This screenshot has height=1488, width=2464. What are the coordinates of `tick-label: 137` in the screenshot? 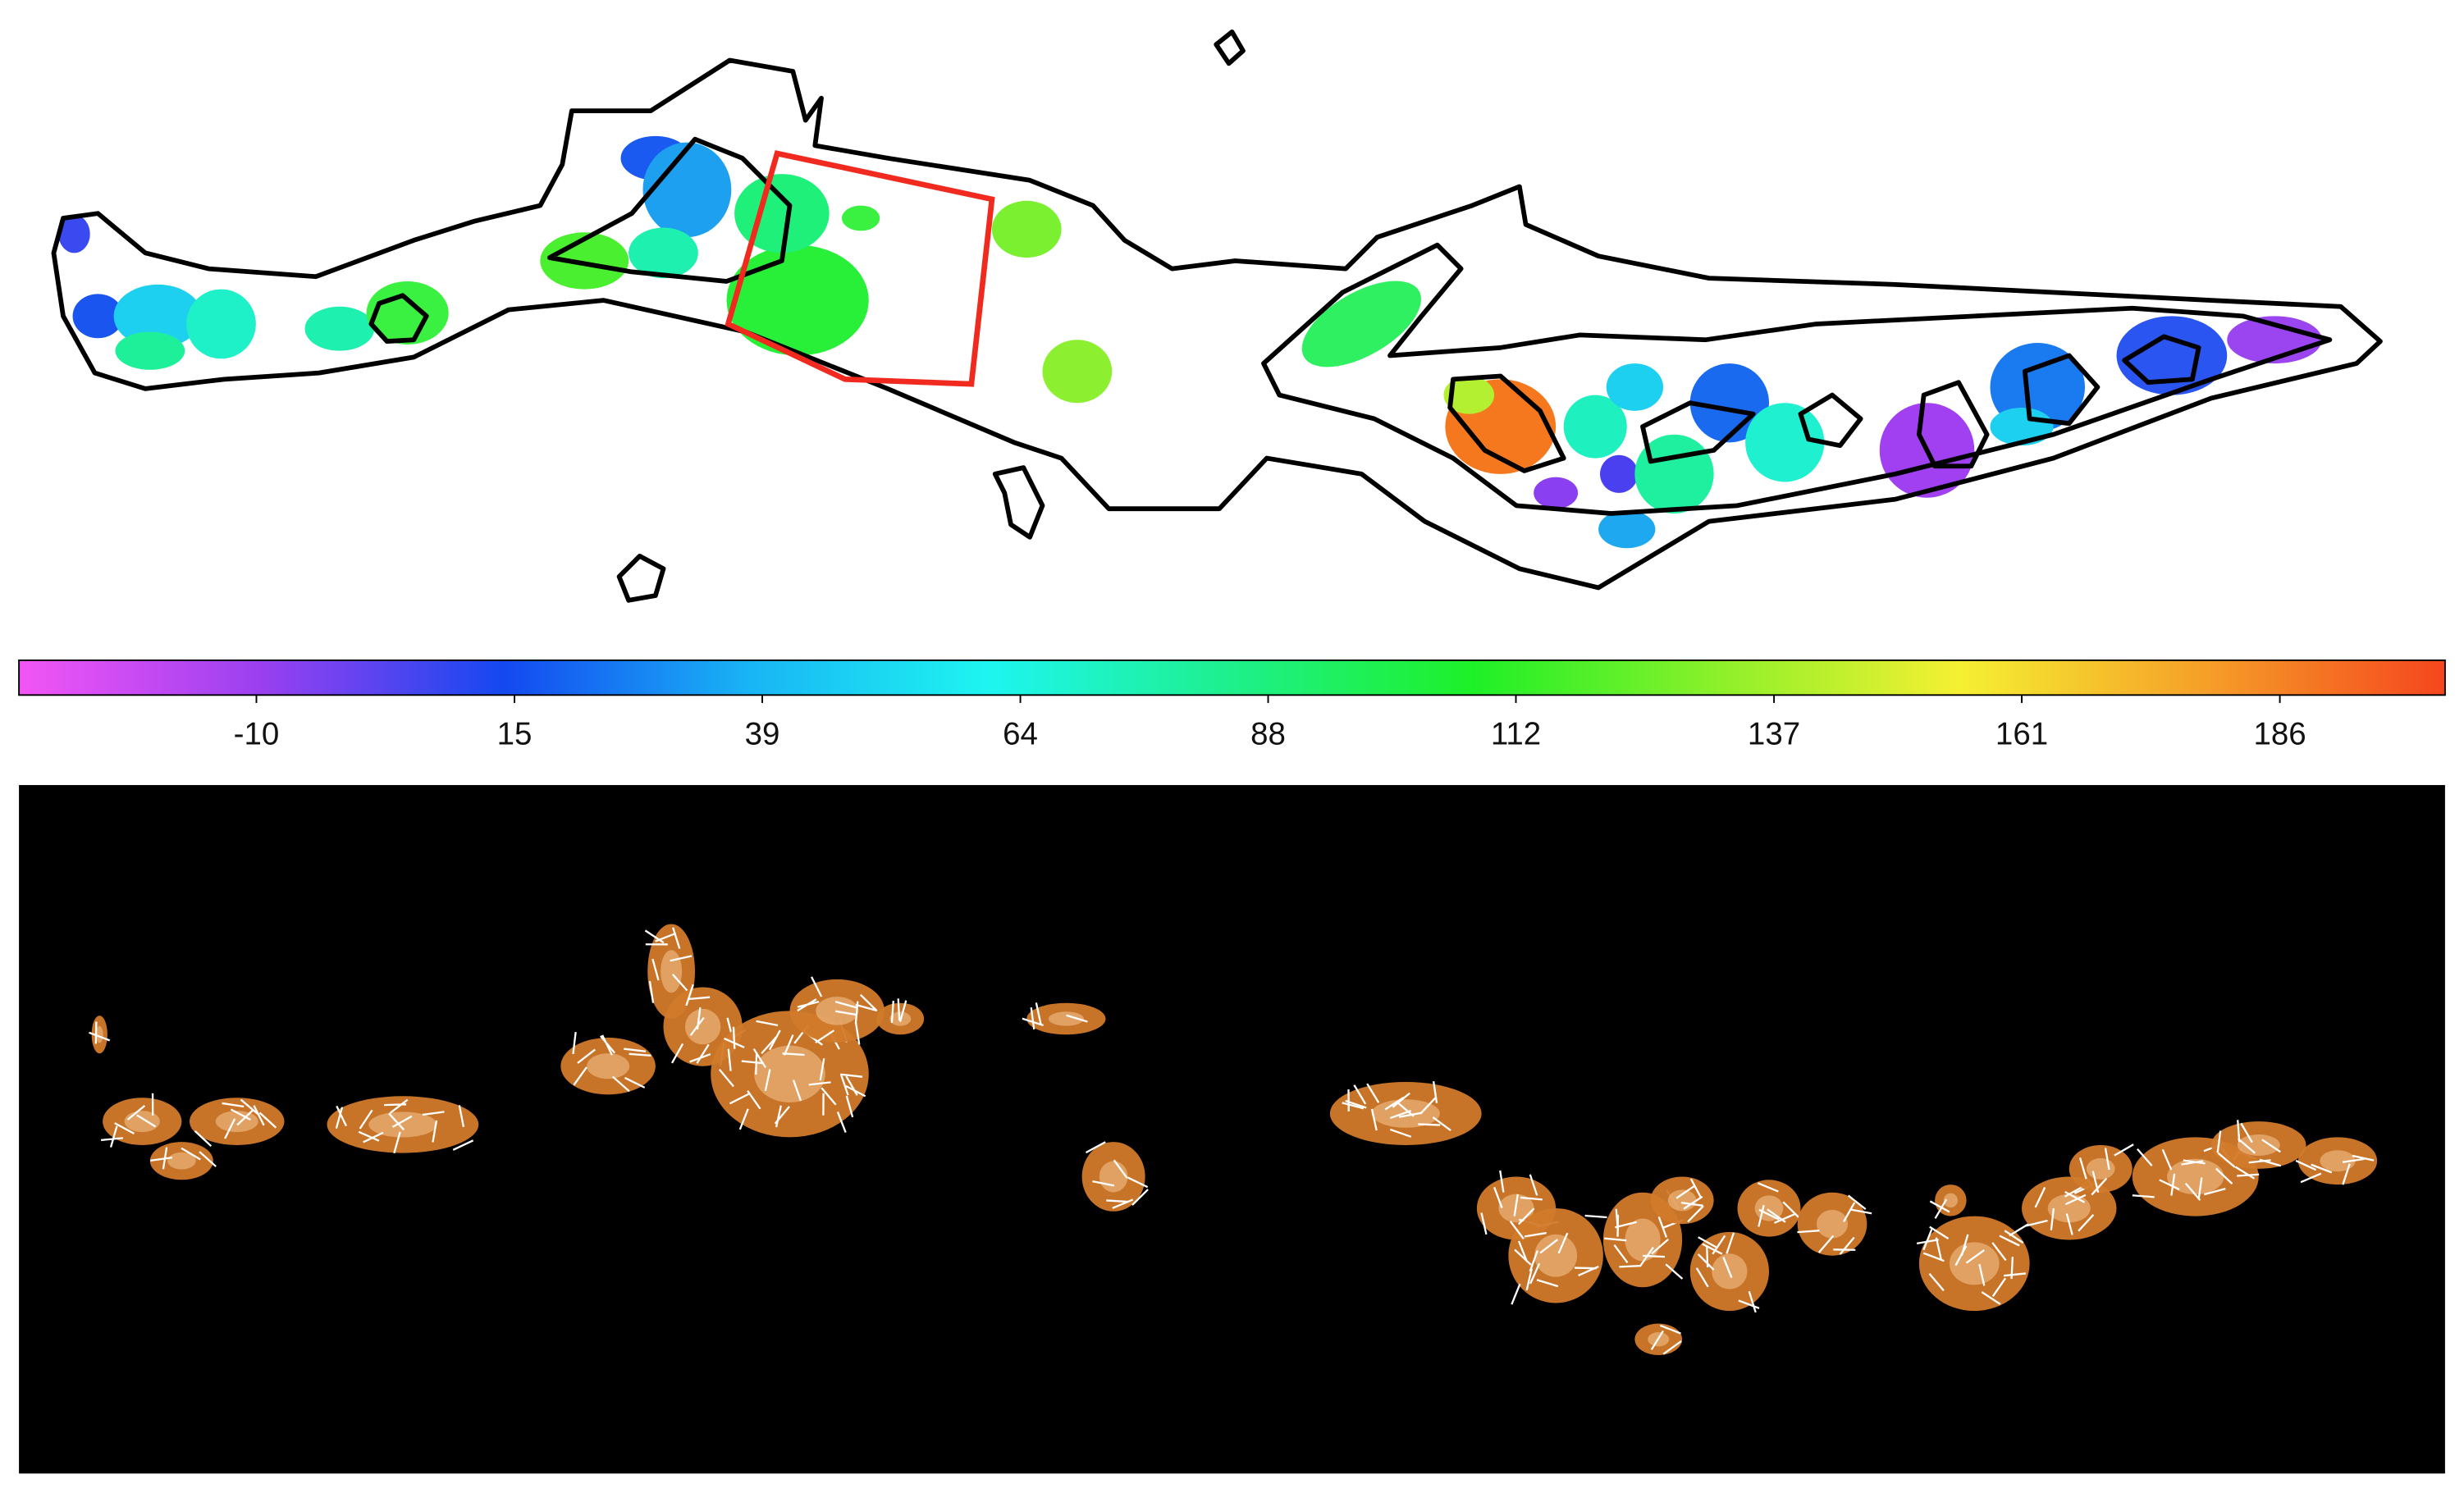 It's located at (1774, 734).